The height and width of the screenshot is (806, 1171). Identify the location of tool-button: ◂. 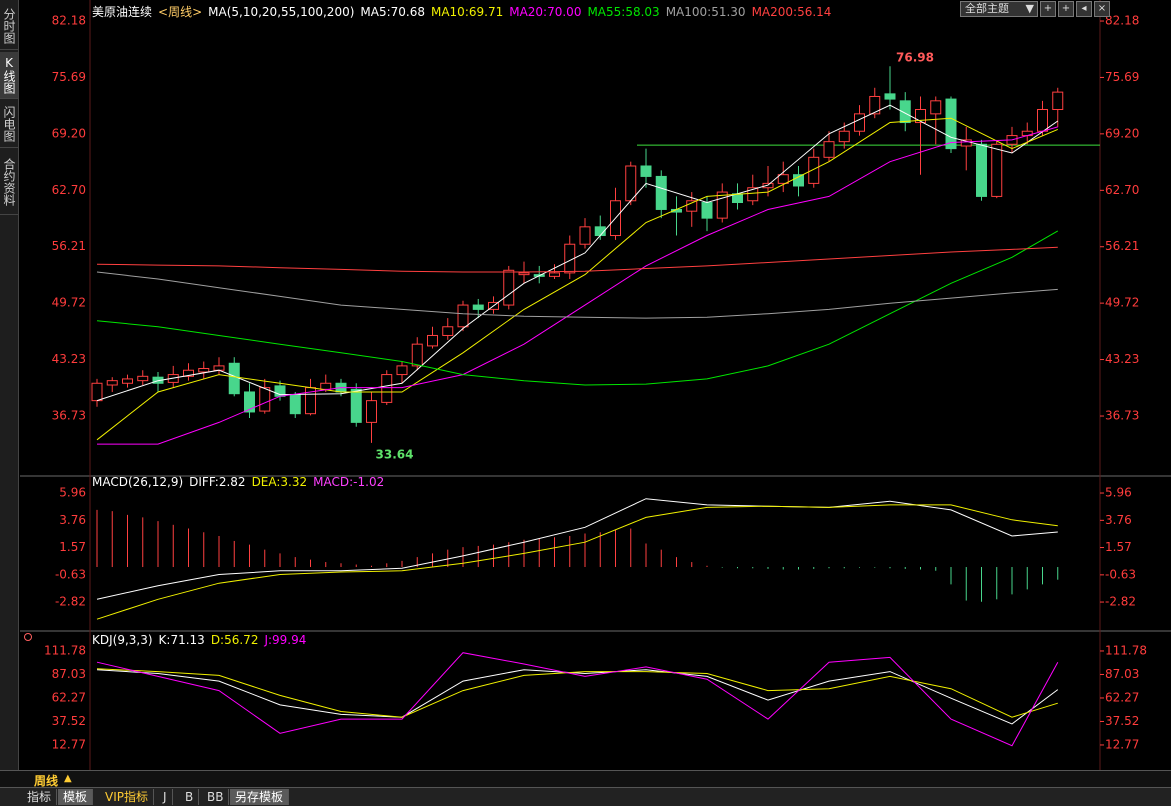
(1084, 9).